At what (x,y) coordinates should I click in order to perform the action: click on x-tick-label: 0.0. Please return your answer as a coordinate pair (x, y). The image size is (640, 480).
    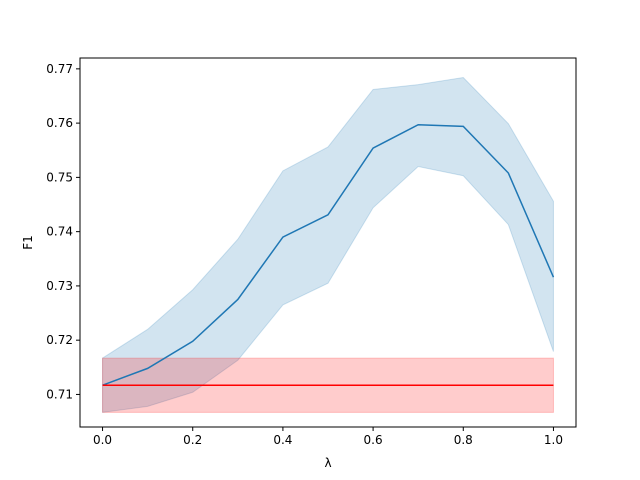
    Looking at the image, I should click on (102, 440).